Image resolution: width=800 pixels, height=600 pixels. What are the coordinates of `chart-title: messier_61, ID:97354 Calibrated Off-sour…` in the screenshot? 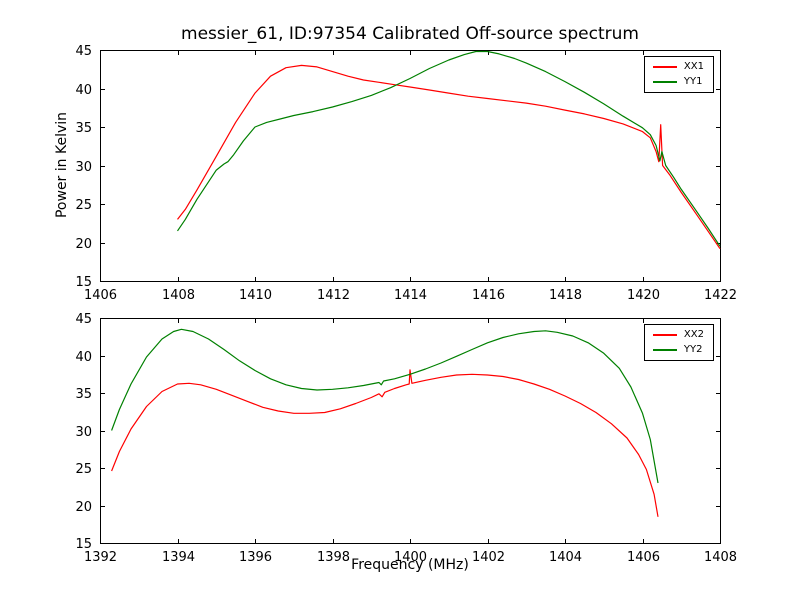 It's located at (410, 34).